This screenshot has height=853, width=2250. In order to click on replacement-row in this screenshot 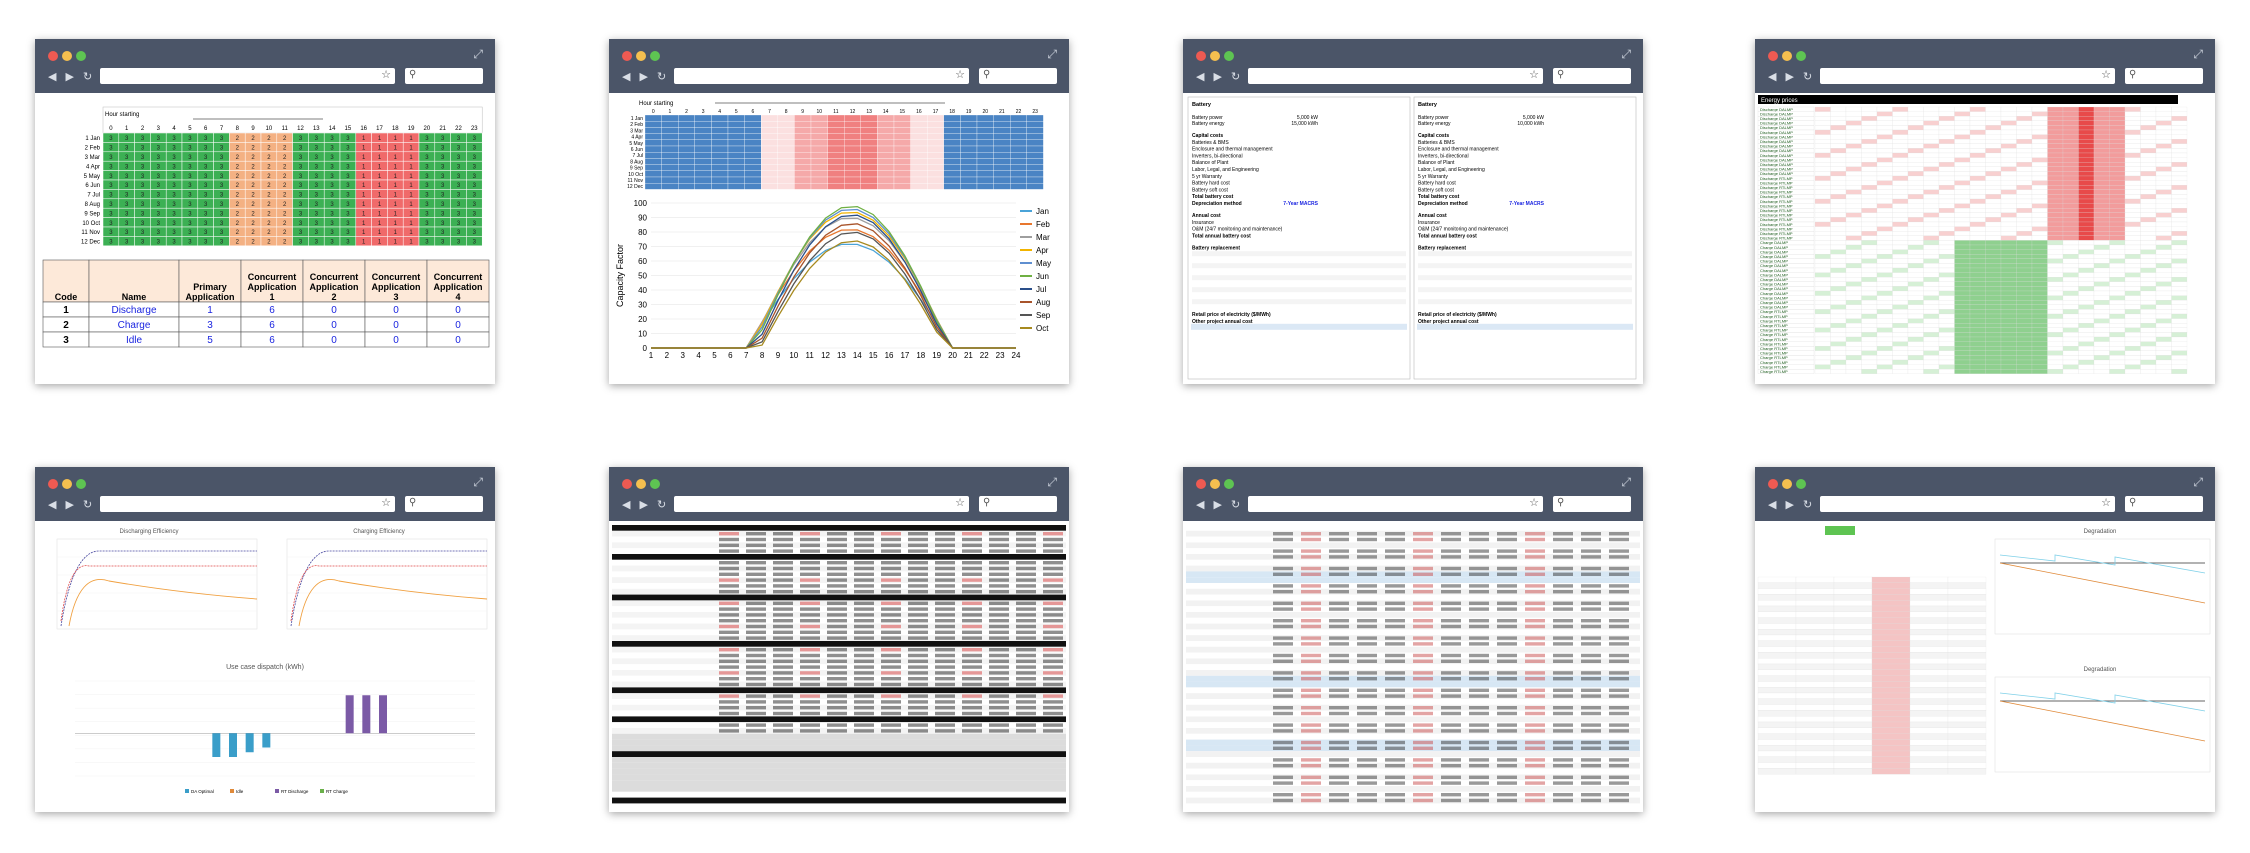, I will do `click(1299, 290)`.